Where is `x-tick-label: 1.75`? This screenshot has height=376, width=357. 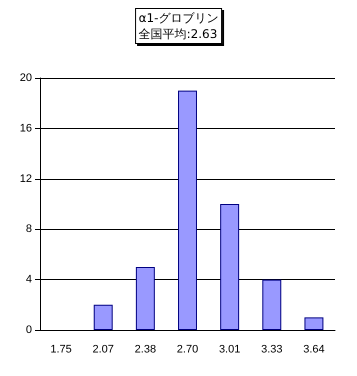 x-tick-label: 1.75 is located at coordinates (61, 350).